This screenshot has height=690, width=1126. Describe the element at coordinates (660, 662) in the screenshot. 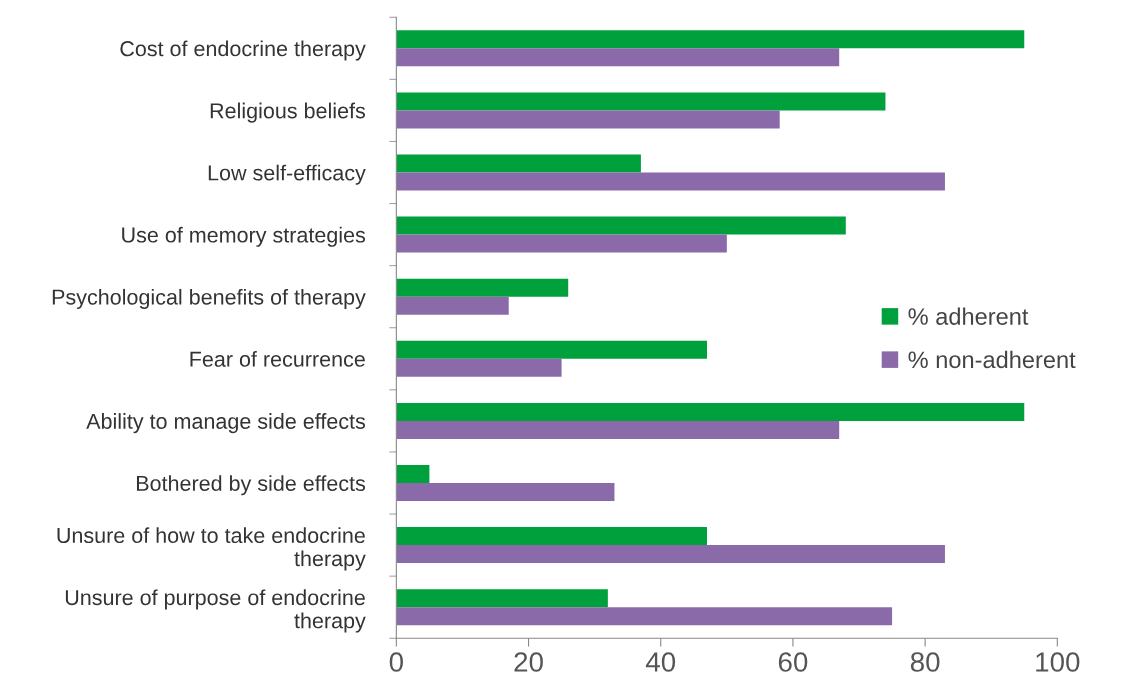

I see `x-tick-label: 40` at that location.